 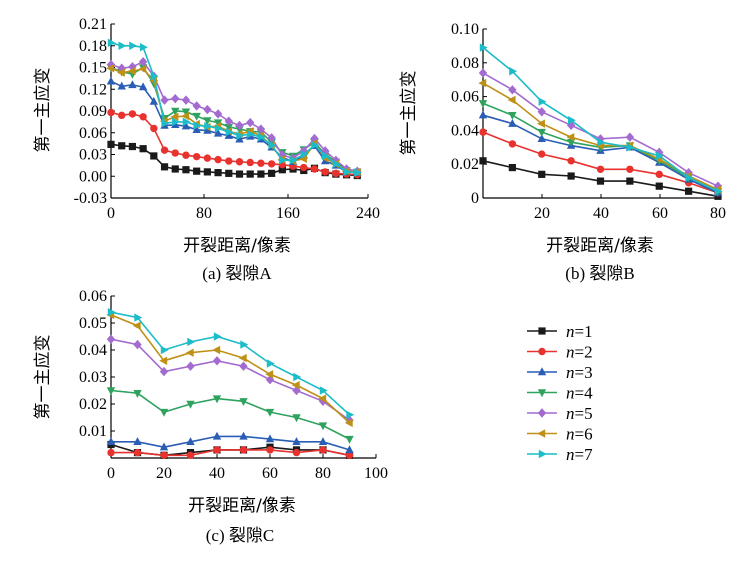 I want to click on x-tick-label: 0, so click(x=111, y=213).